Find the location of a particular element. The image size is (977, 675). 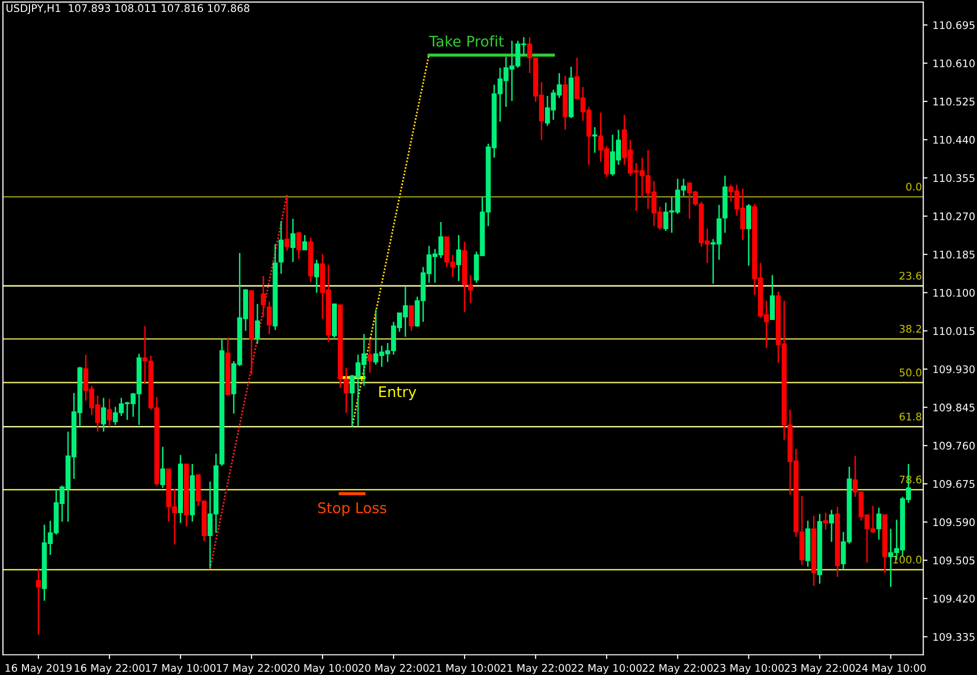

y-tick-label: 110.185 is located at coordinates (953, 254).